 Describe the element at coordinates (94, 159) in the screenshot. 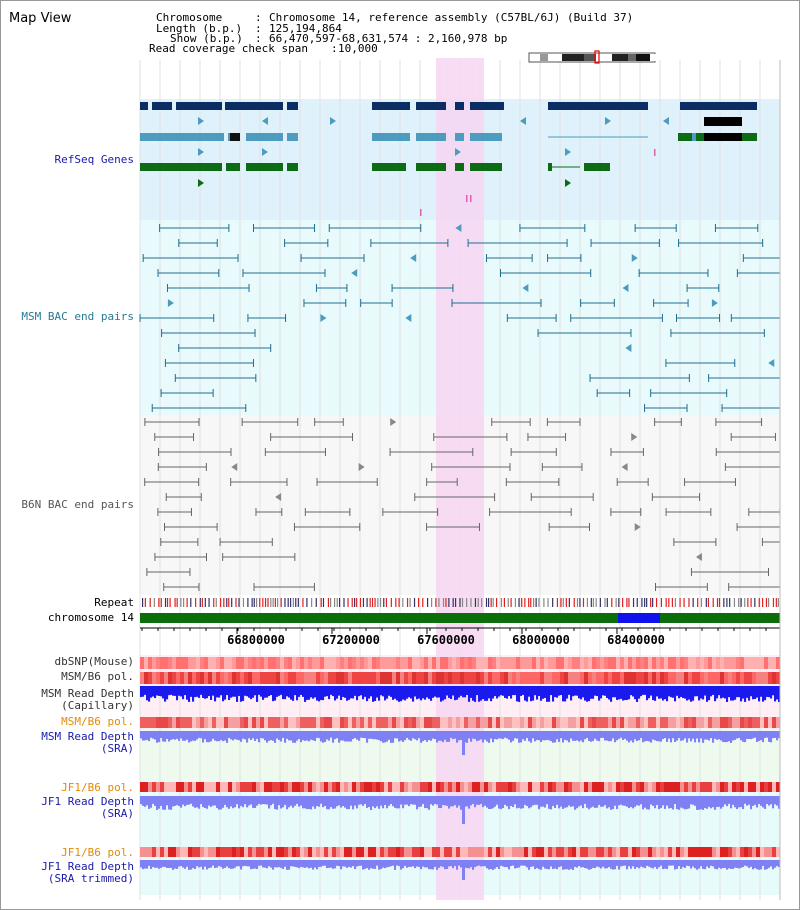

I see `track-label-refseq: RefSeq Genes` at that location.